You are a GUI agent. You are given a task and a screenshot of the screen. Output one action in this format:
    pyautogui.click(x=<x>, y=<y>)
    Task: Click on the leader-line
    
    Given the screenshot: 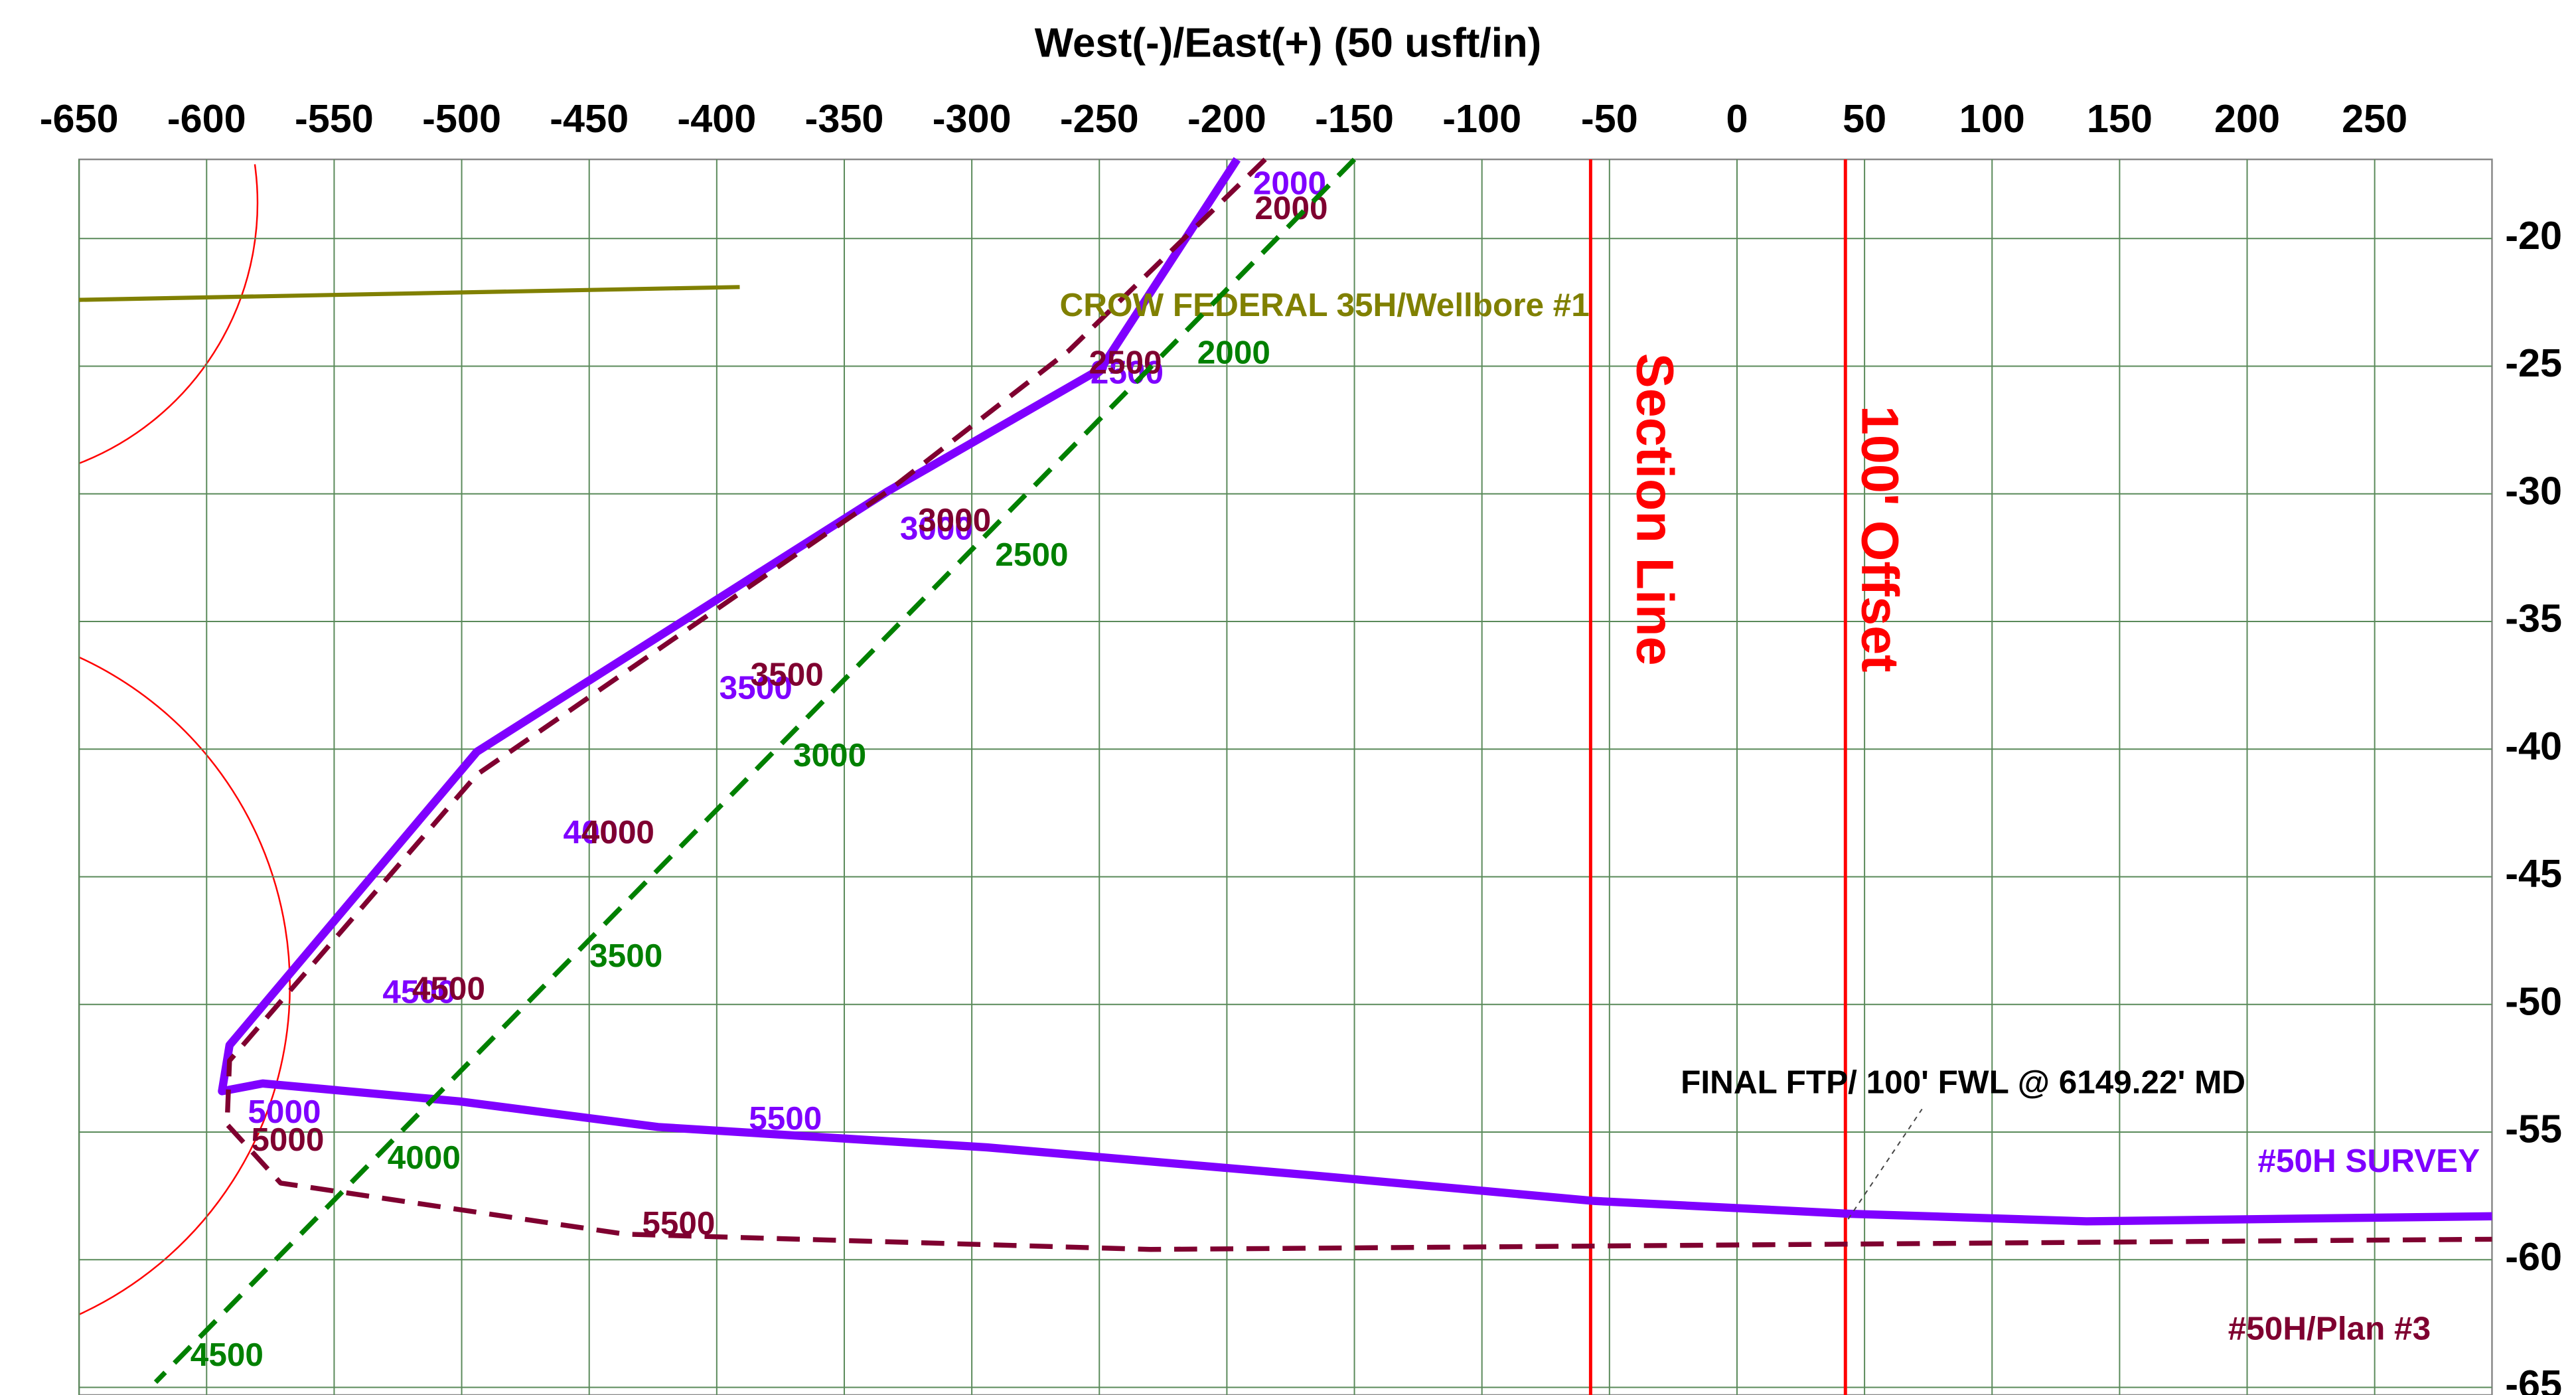 What is the action you would take?
    pyautogui.click(x=1885, y=1164)
    